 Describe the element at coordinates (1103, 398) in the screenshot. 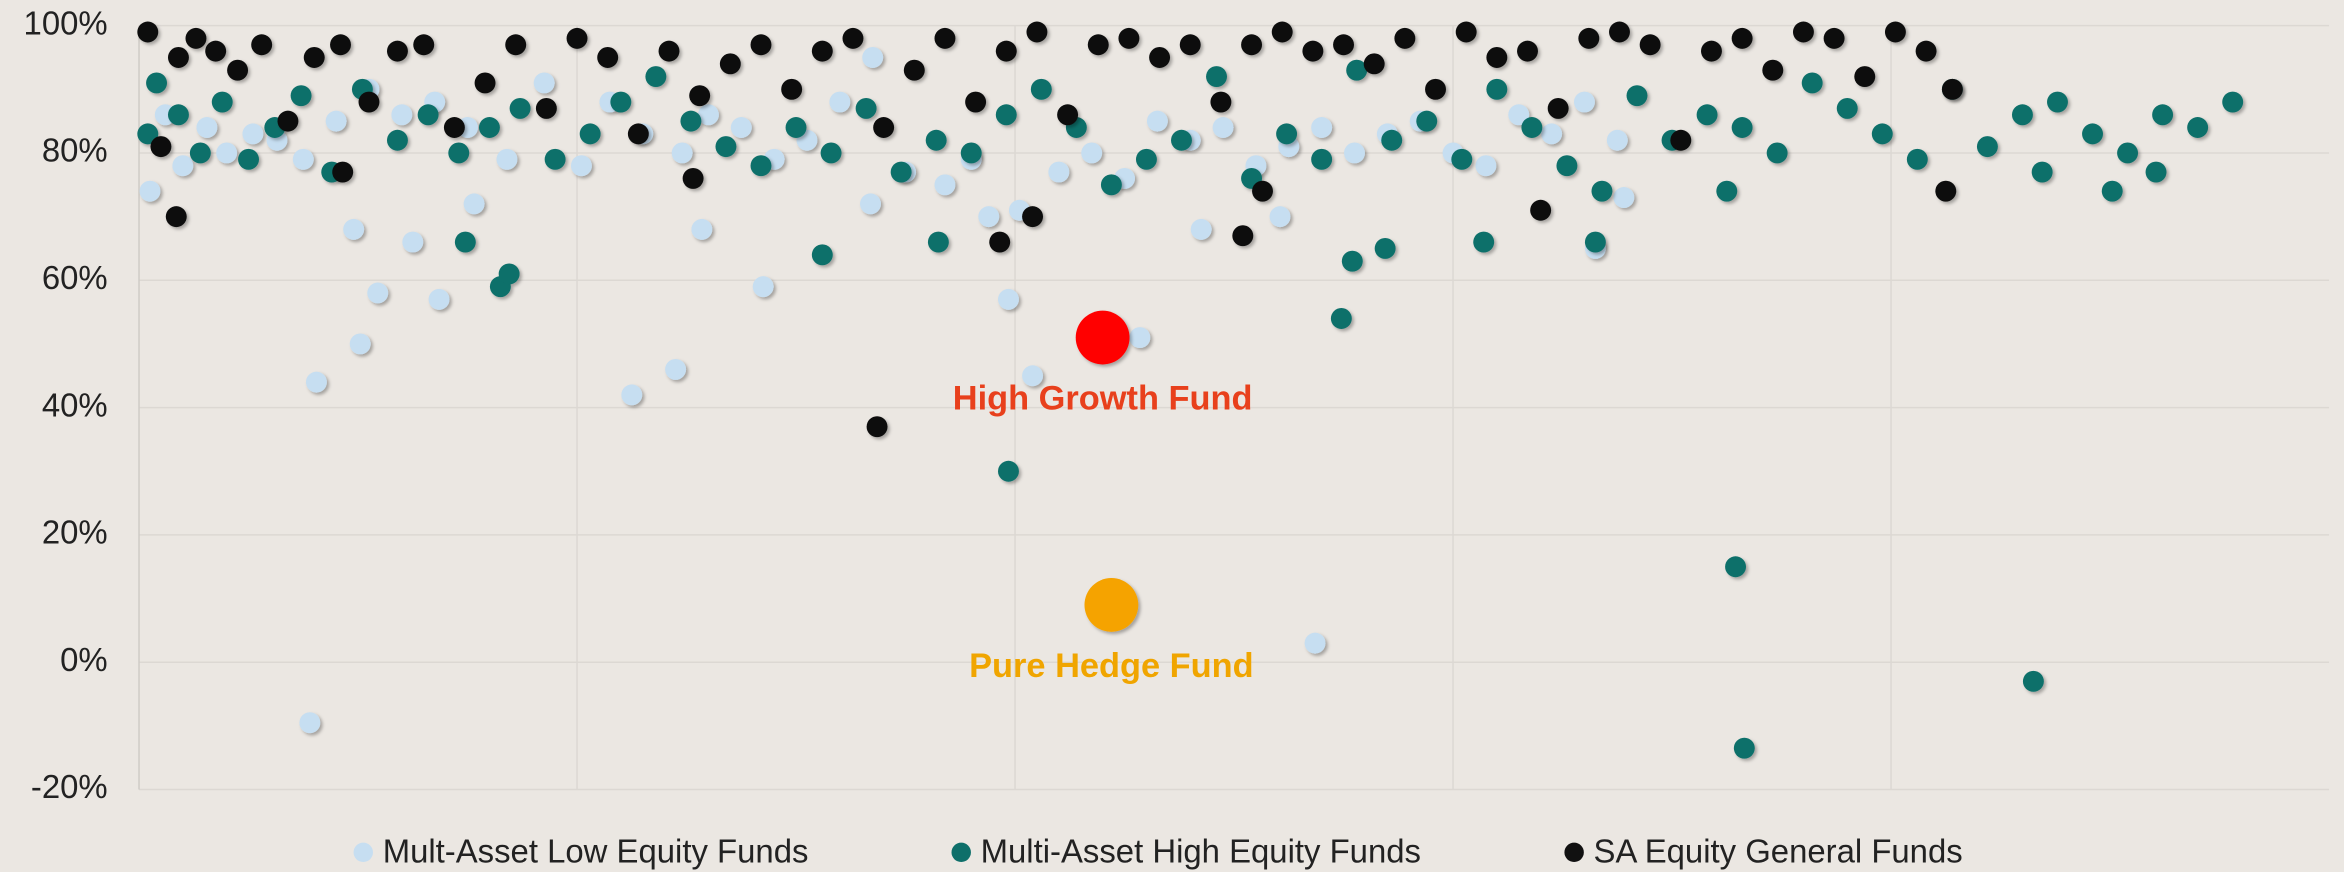

I see `highlight-label: High Growth Fund` at that location.